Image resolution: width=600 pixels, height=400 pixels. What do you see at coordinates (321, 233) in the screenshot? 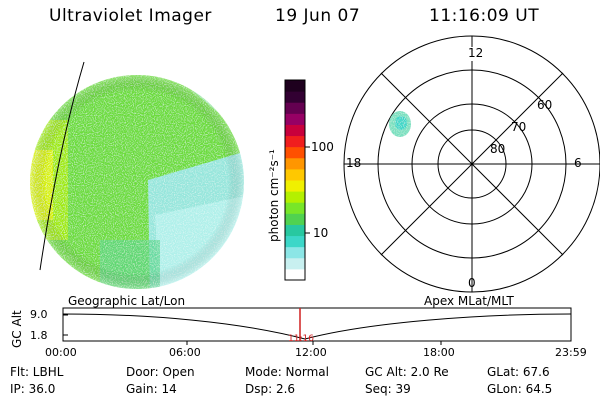
I see `colorbar-tick-10: 10` at bounding box center [321, 233].